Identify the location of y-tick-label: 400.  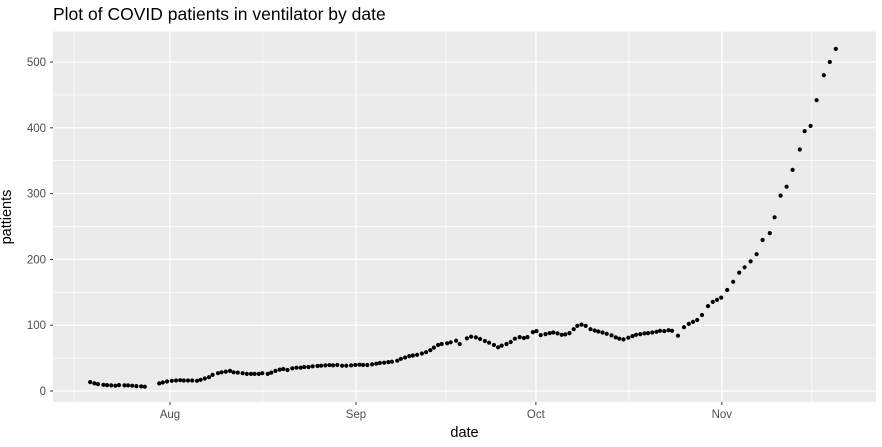
(36, 129).